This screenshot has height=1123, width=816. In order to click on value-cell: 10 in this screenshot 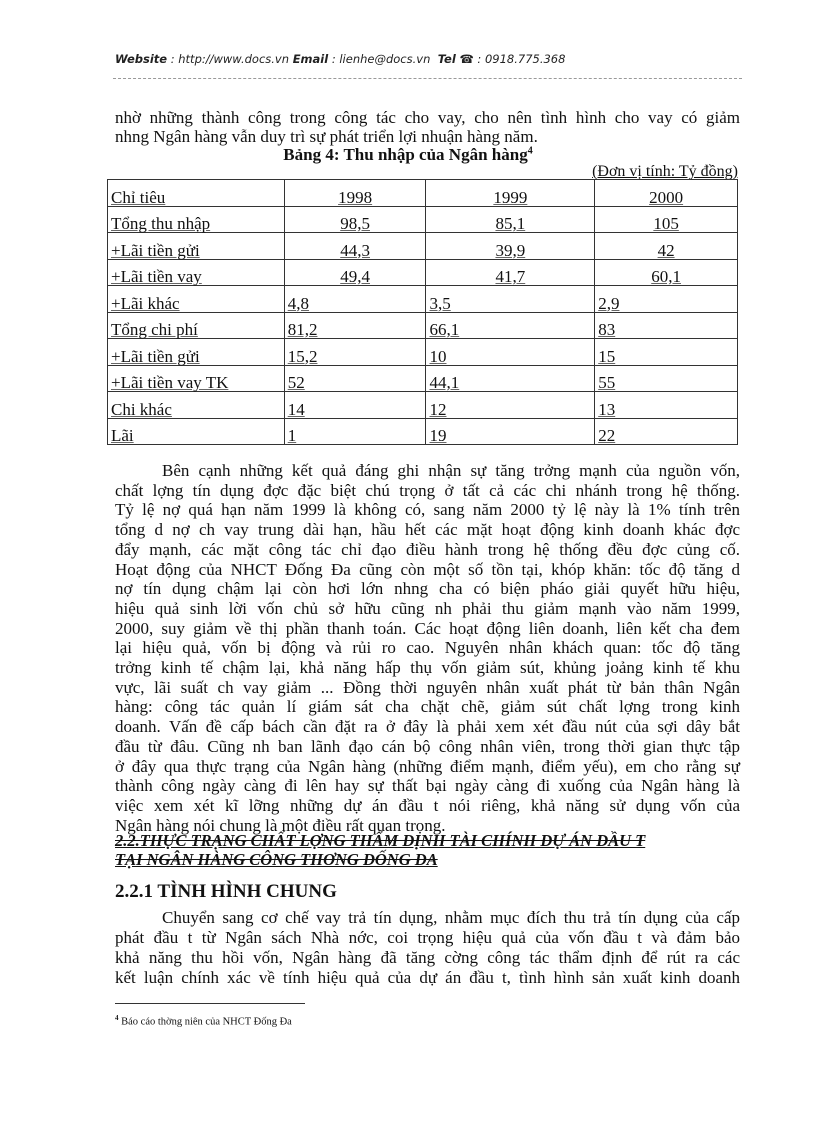, I will do `click(510, 352)`.